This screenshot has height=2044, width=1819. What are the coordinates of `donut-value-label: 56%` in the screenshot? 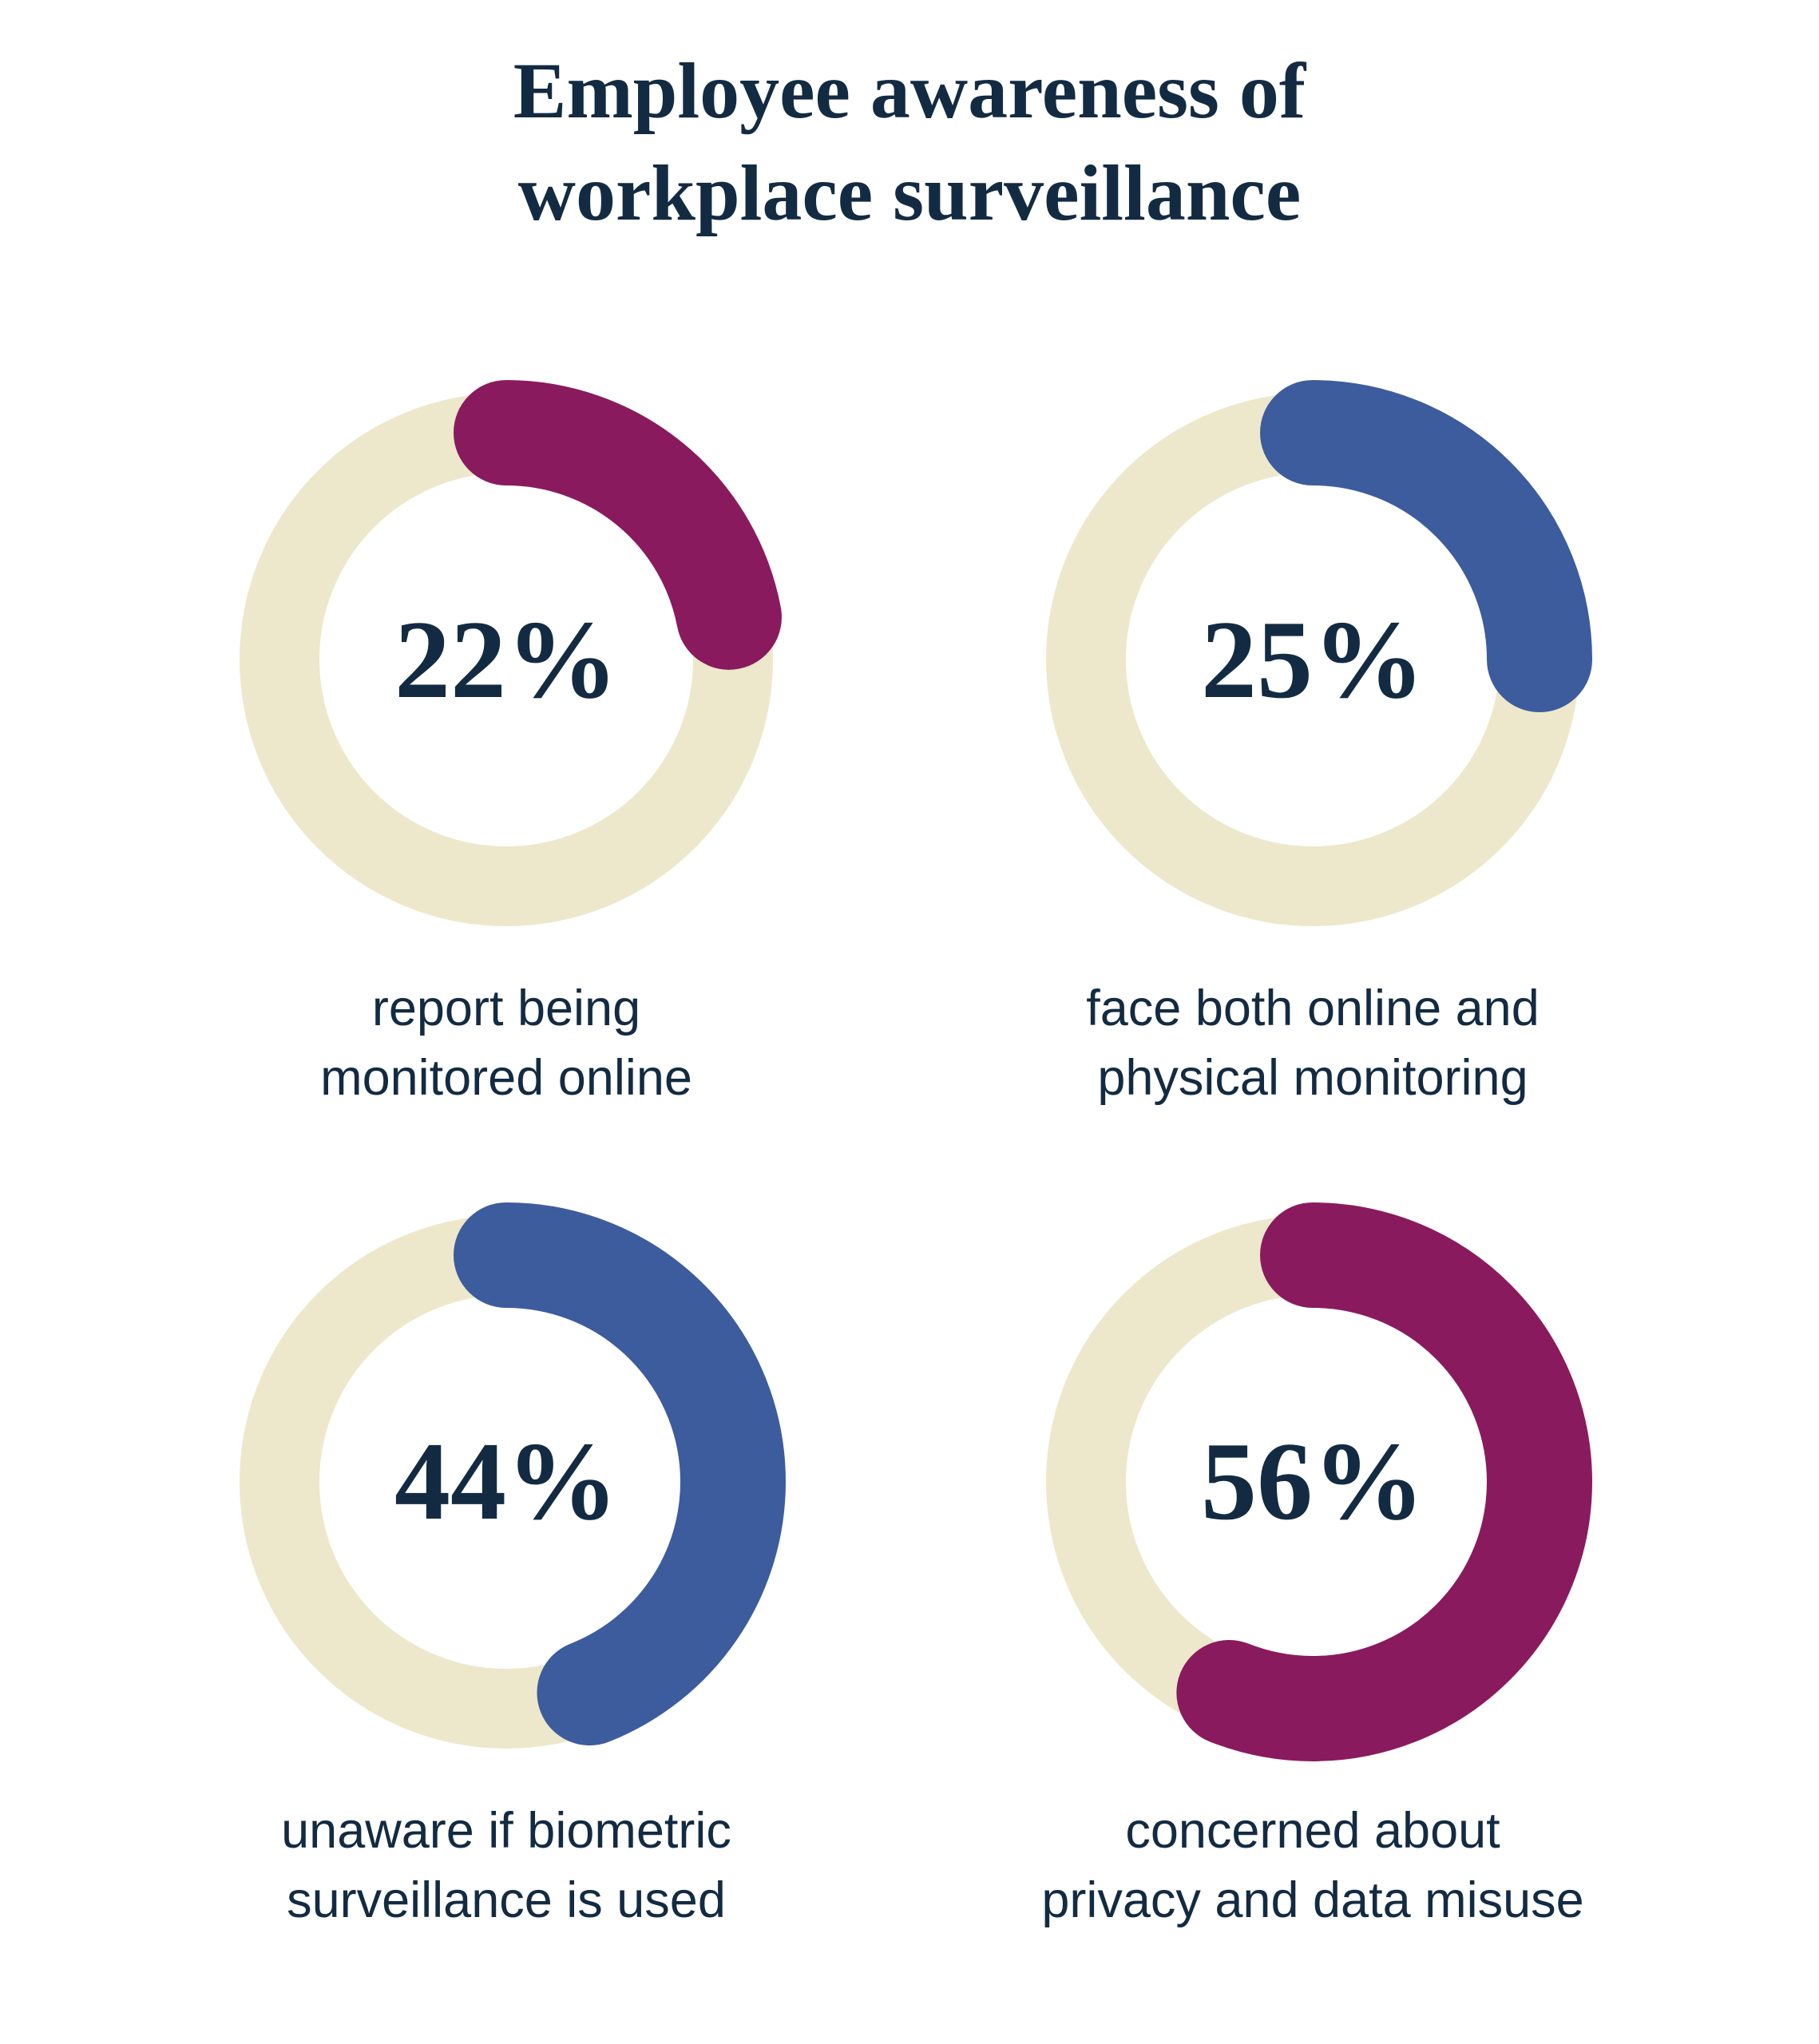 It's located at (1313, 1482).